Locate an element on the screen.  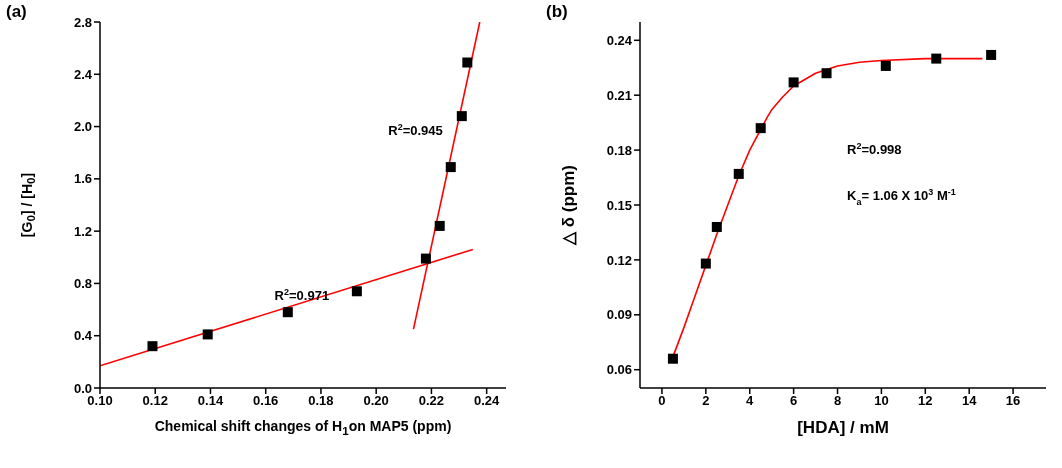
y-tick-label: 0.09 is located at coordinates (619, 315).